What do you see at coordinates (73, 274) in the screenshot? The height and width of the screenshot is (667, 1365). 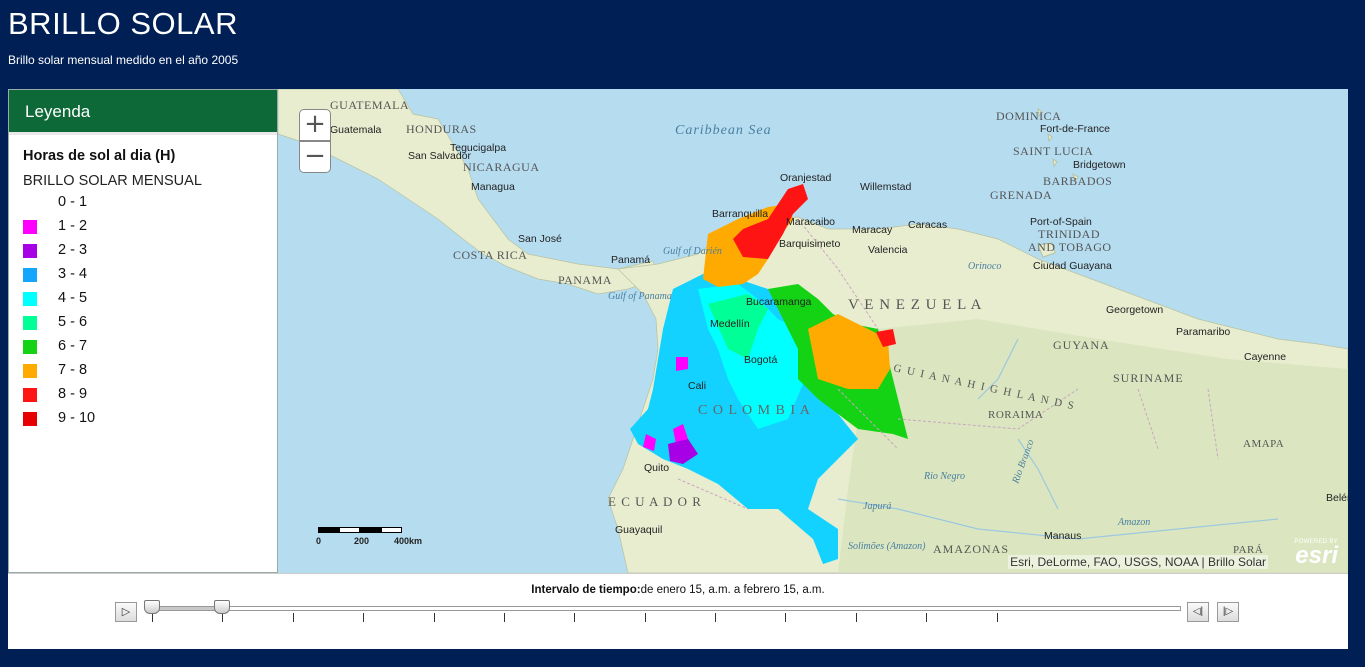 I see `legend-class-label: 3 - 4` at bounding box center [73, 274].